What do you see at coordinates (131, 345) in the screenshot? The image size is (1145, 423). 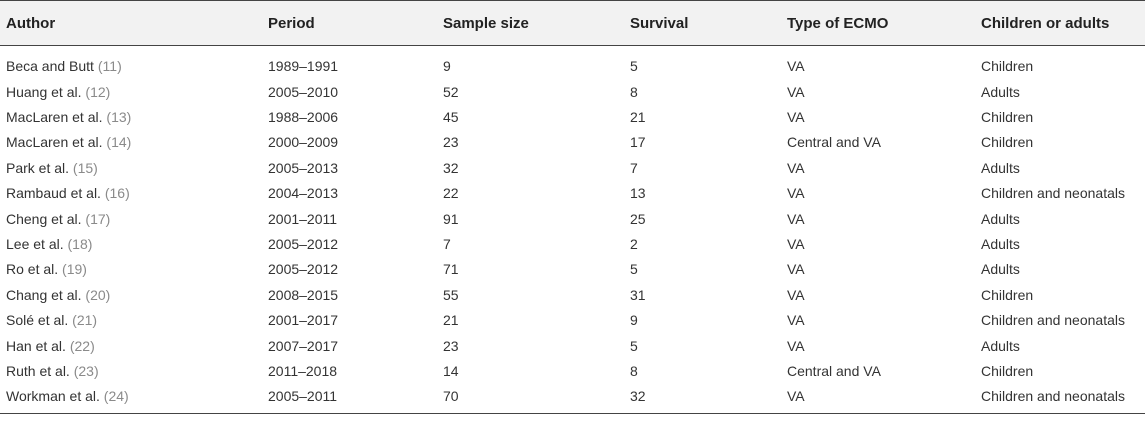 I see `cell-author: Han et al. (22)` at bounding box center [131, 345].